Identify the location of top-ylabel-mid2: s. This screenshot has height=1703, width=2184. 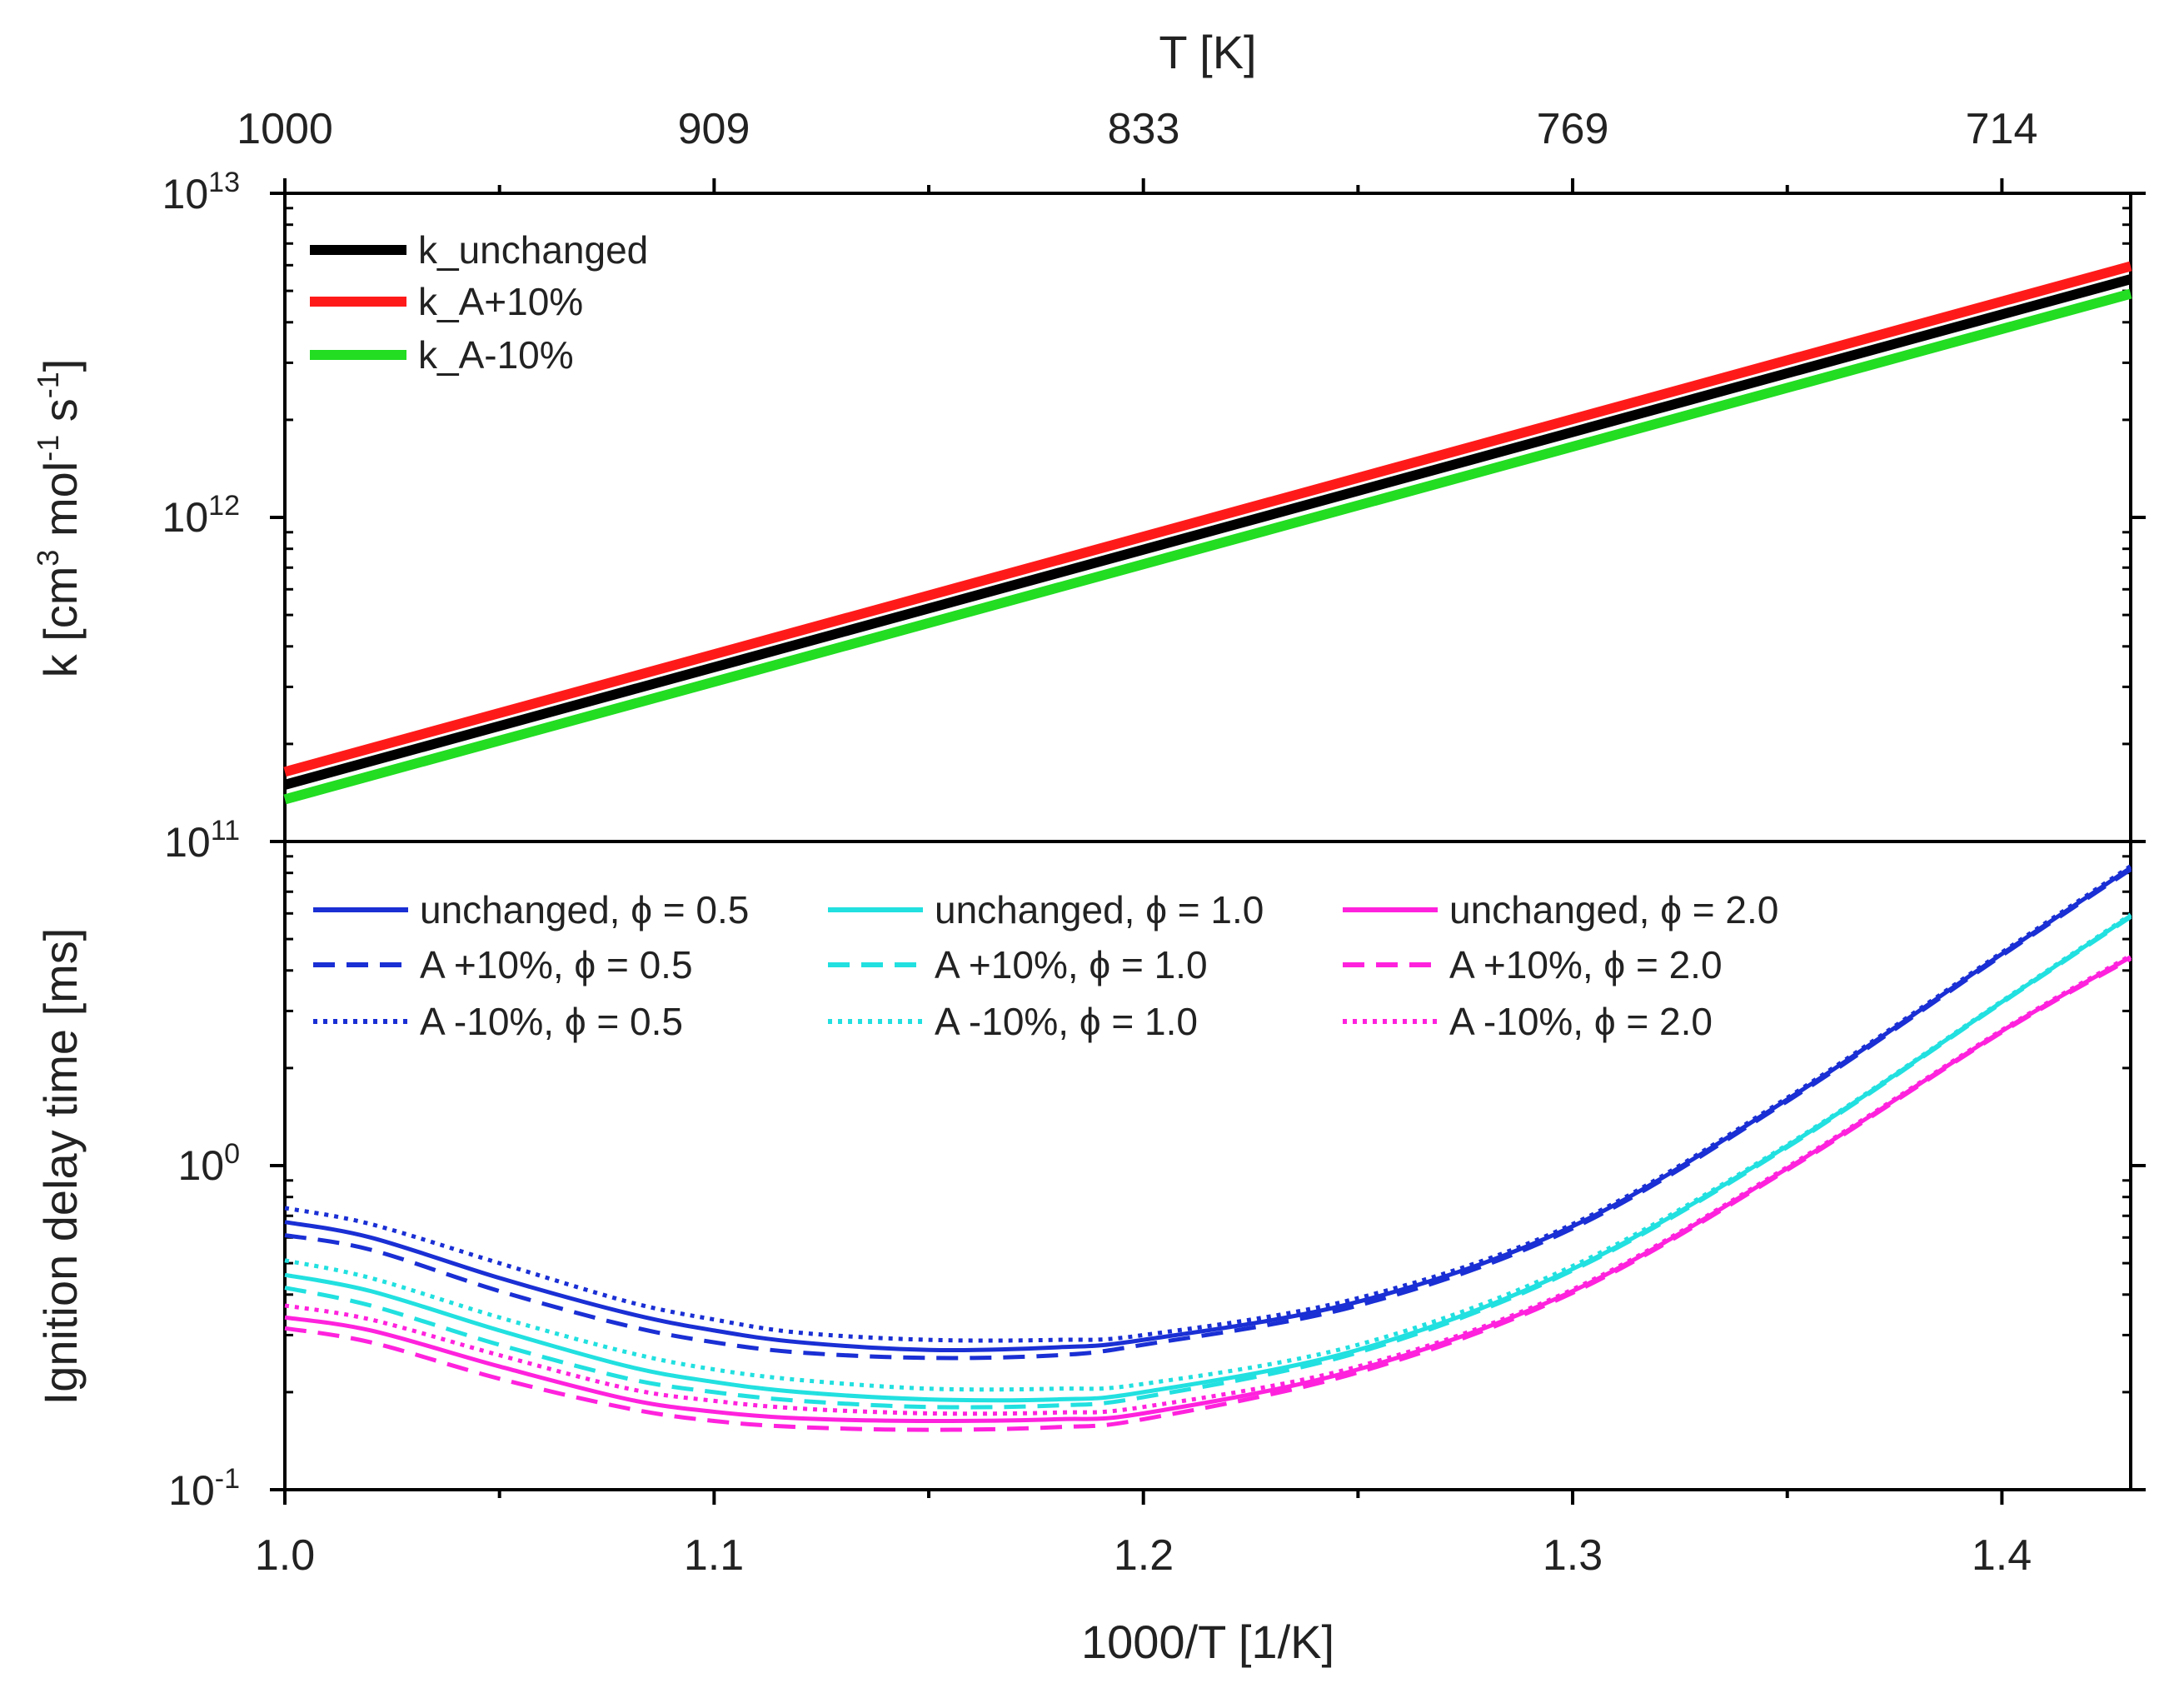
(60, 416).